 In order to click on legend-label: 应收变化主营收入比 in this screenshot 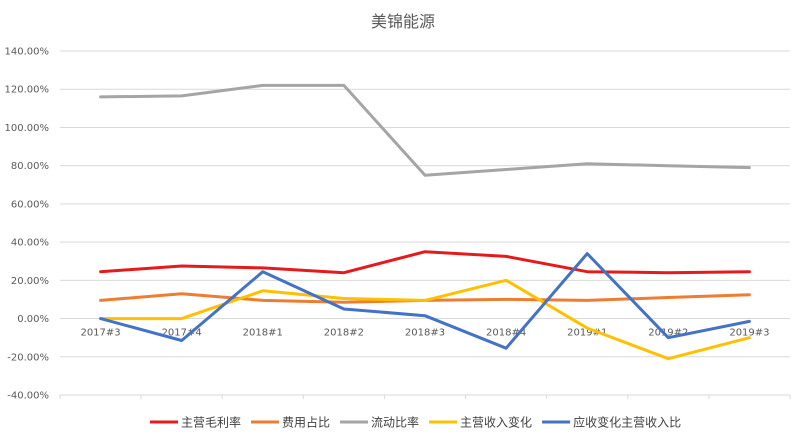, I will do `click(627, 422)`.